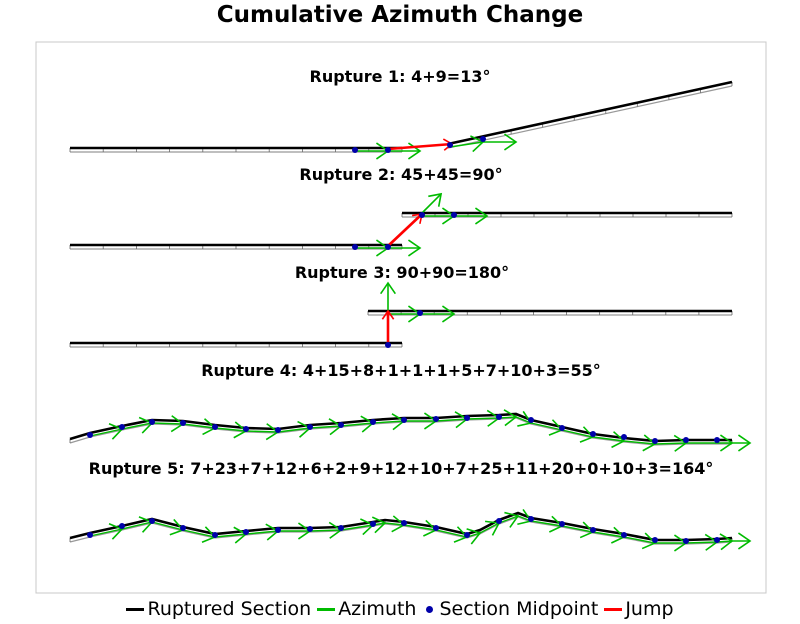  Describe the element at coordinates (229, 609) in the screenshot. I see `legend-label-ruptured-section: Ruptured Section` at that location.